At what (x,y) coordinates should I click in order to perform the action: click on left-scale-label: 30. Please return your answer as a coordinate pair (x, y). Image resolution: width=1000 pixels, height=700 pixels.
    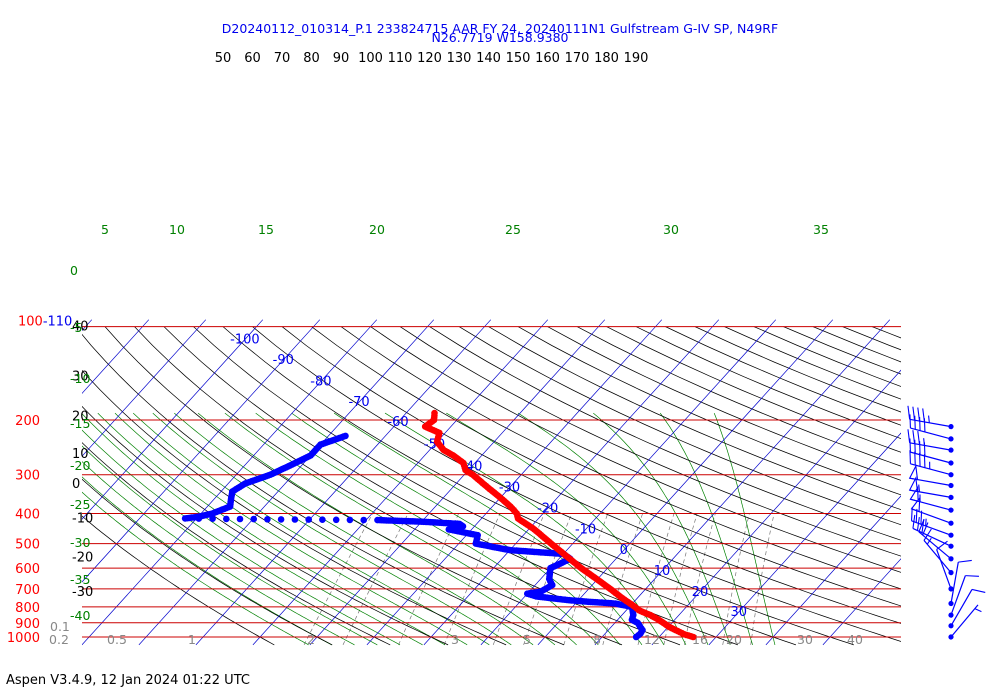
    Looking at the image, I should click on (80, 377).